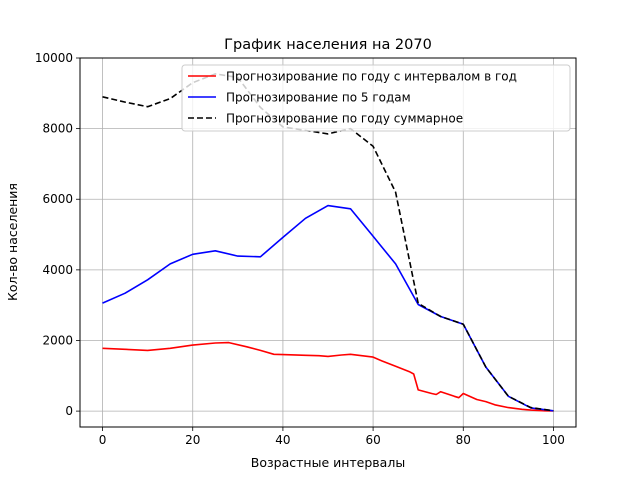 This screenshot has height=484, width=640. Describe the element at coordinates (57, 340) in the screenshot. I see `y-tick-label: 2000` at that location.